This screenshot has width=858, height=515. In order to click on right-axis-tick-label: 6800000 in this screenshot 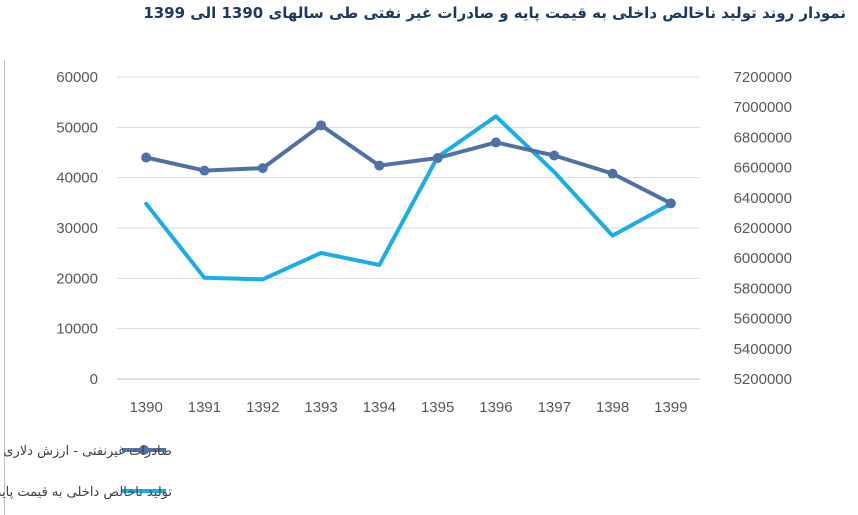, I will do `click(763, 137)`.